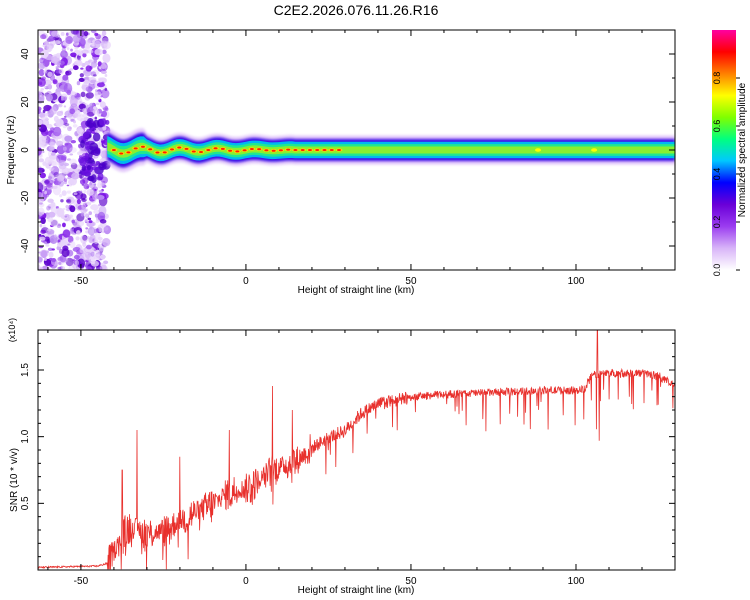  Describe the element at coordinates (356, 10) in the screenshot. I see `chart-title: C2E2.2026.076.11.26.R16` at that location.